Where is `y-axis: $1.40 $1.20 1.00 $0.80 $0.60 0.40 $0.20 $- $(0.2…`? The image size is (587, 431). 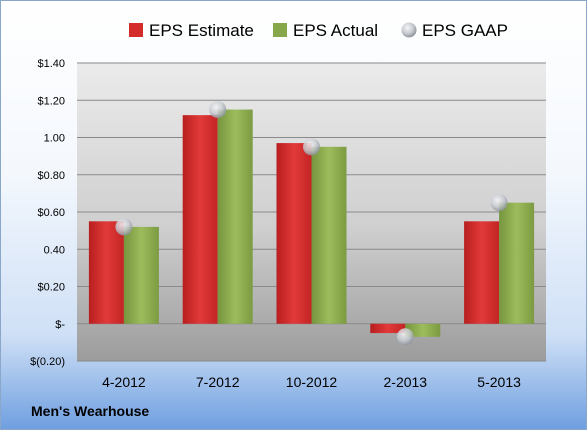 y-axis: $1.40 $1.20 1.00 $0.80 $0.60 0.40 $0.20 $- $(0.2… is located at coordinates (47, 213).